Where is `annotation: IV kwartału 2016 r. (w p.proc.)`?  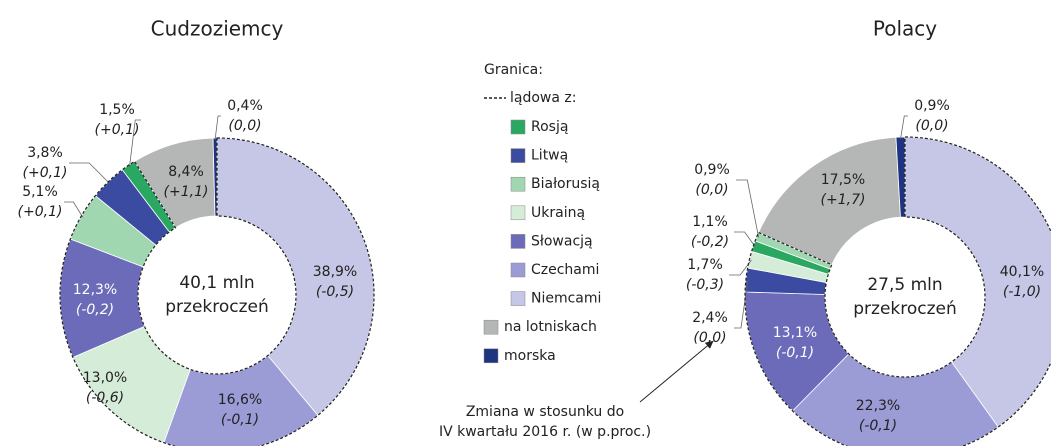 annotation: IV kwartału 2016 r. (w p.proc.) is located at coordinates (545, 432).